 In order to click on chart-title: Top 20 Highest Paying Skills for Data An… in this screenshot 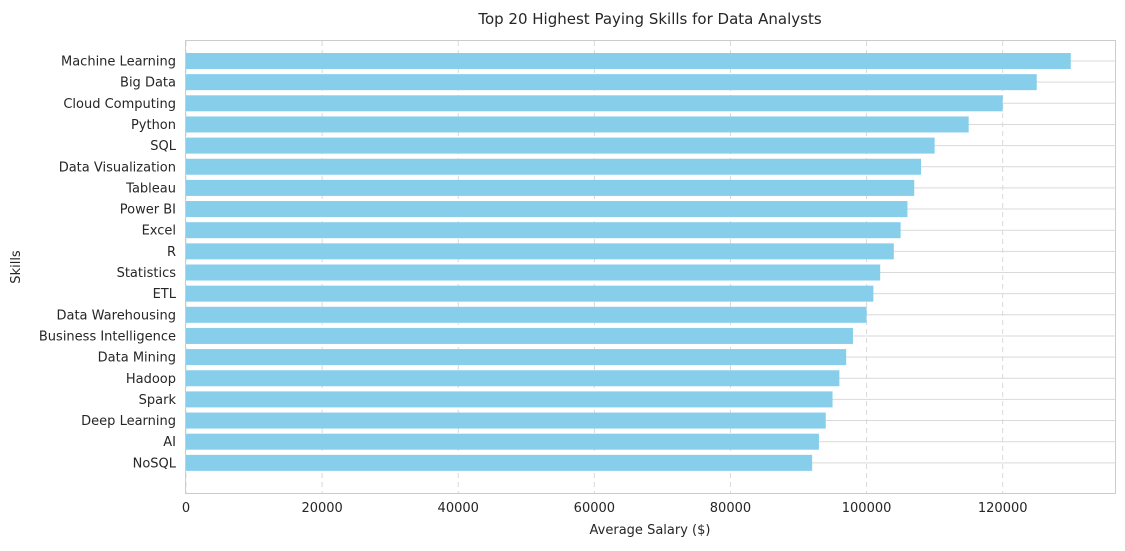, I will do `click(649, 19)`.